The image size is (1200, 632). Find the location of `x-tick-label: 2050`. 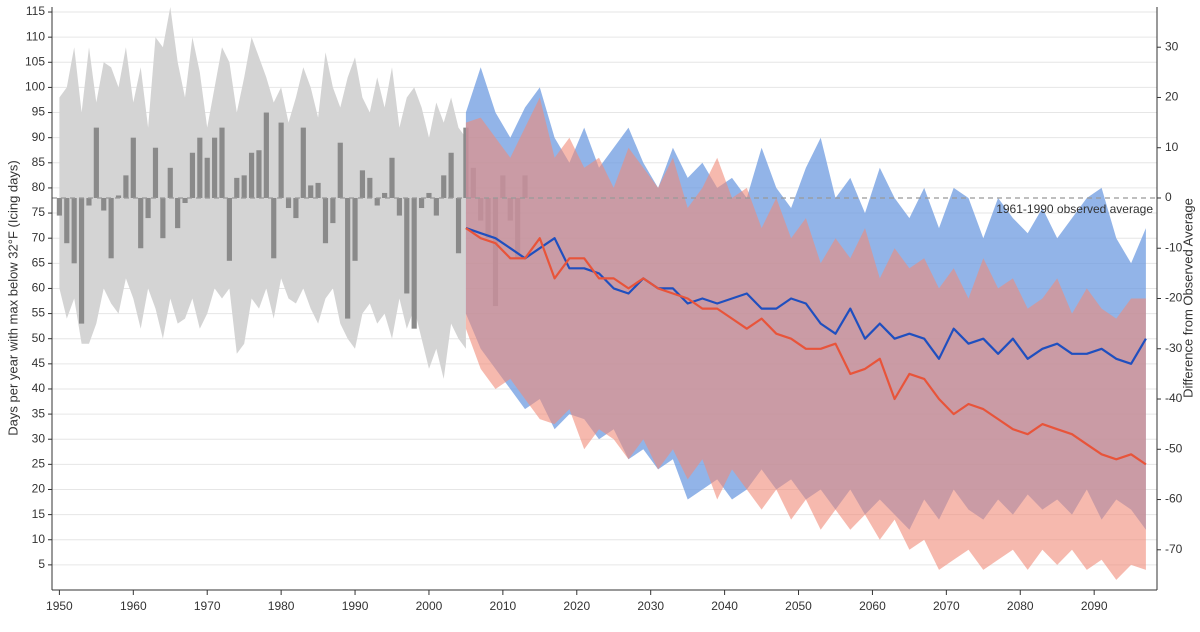

x-tick-label: 2050 is located at coordinates (798, 606).